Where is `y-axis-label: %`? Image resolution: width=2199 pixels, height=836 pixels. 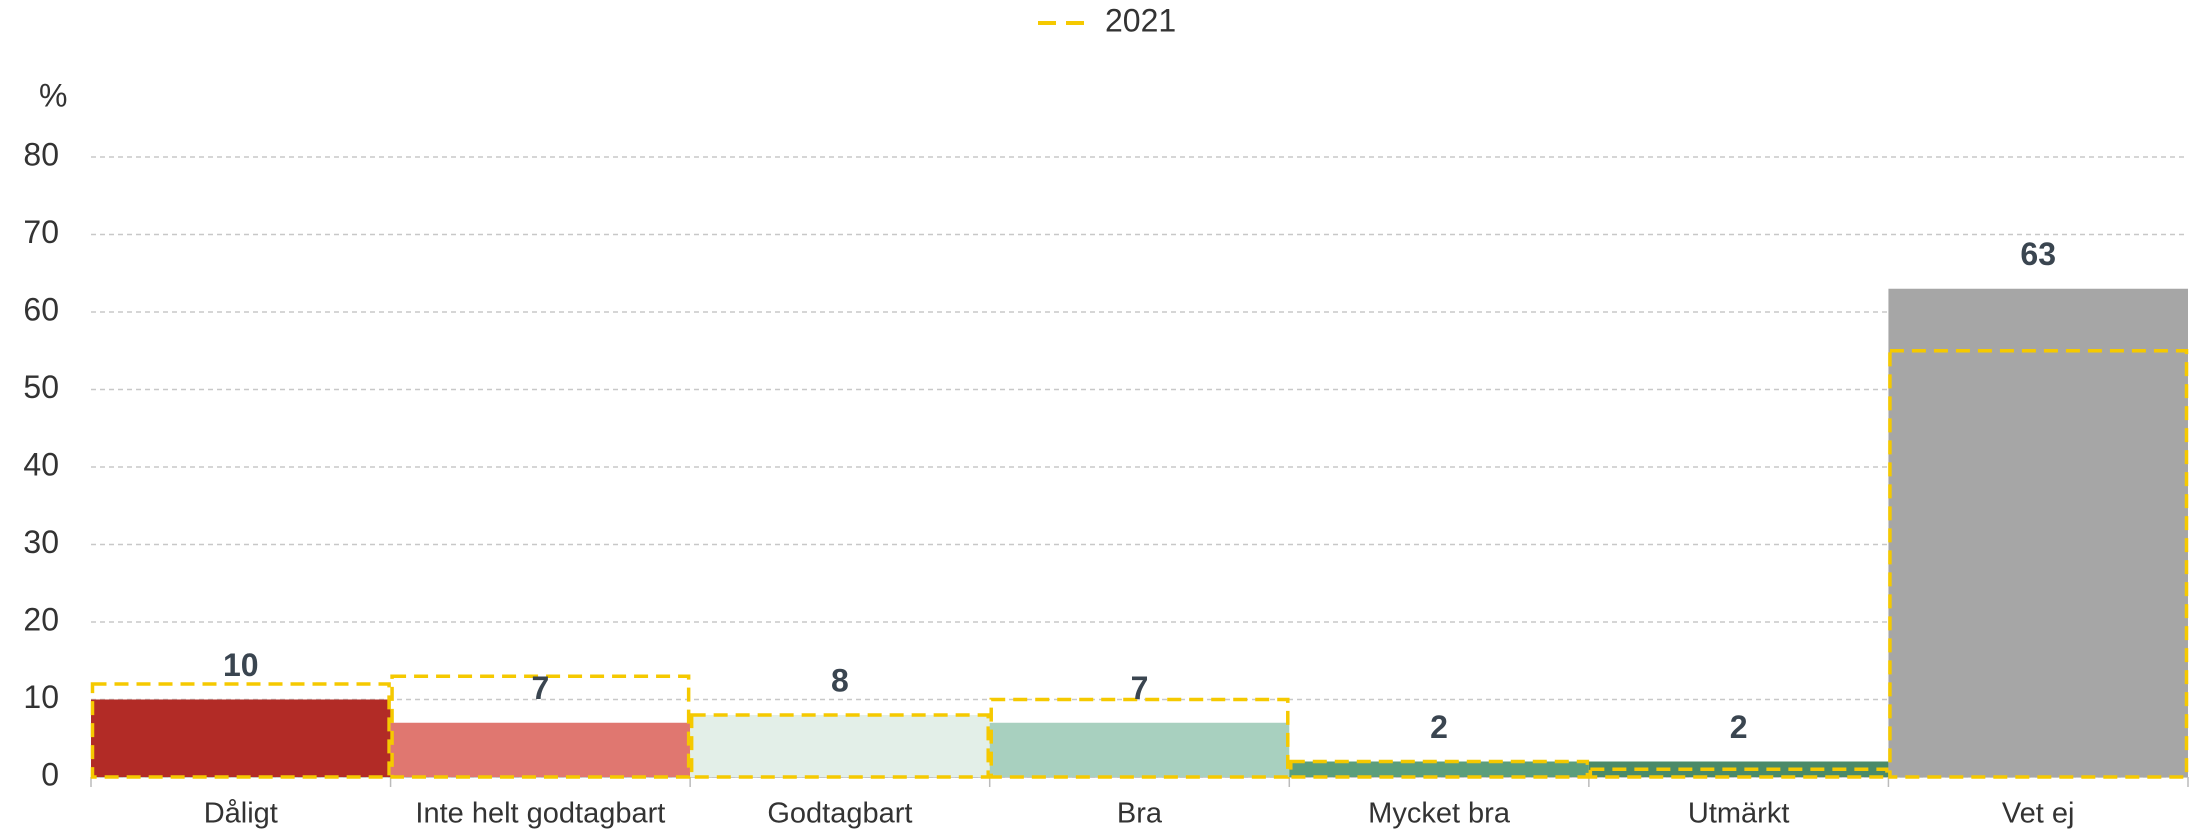
y-axis-label: % is located at coordinates (53, 95).